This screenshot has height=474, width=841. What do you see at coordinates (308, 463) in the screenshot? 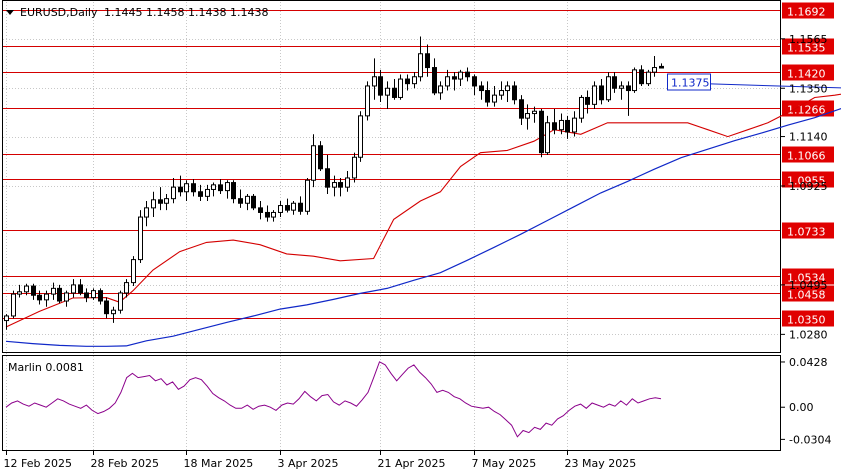
I see `time-tick-label-3: 3 Apr 2025` at bounding box center [308, 463].